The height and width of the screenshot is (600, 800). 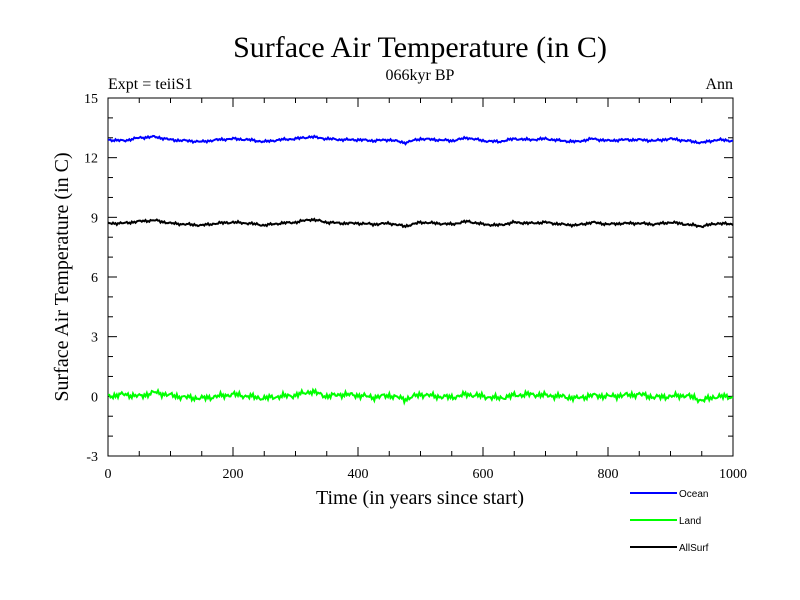 I want to click on legend: Ocean Land AllSurf, so click(x=669, y=521).